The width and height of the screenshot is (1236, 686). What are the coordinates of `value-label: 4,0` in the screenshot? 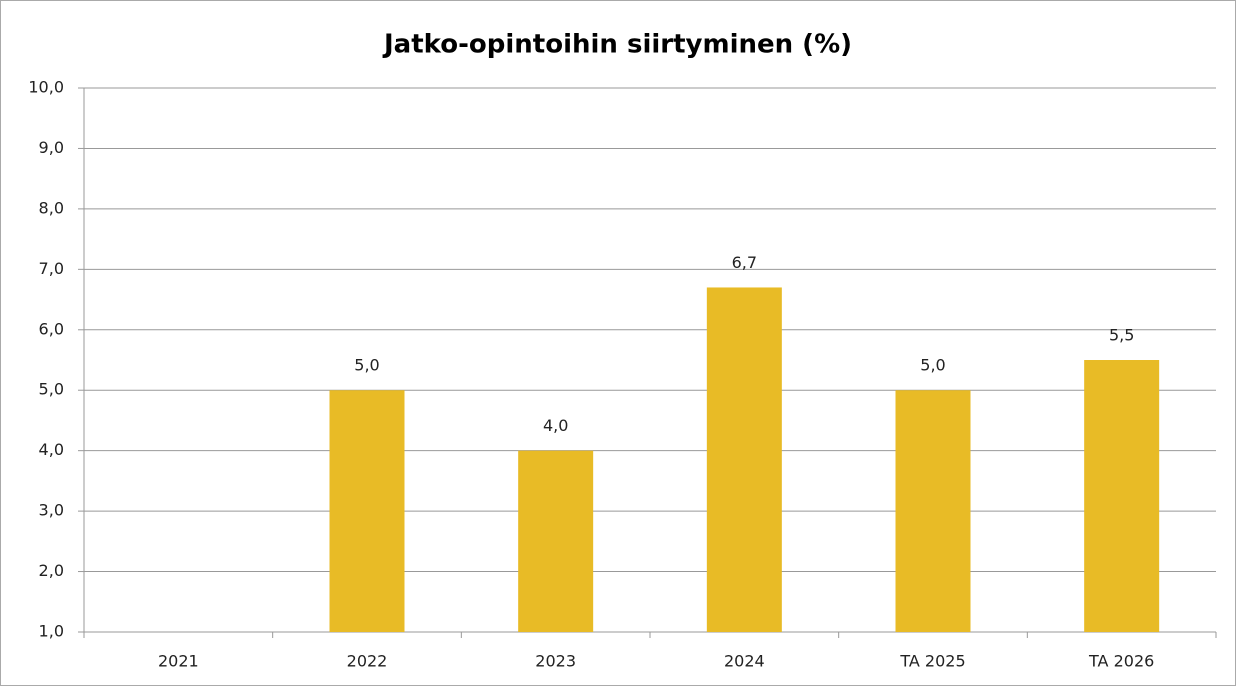 It's located at (555, 425).